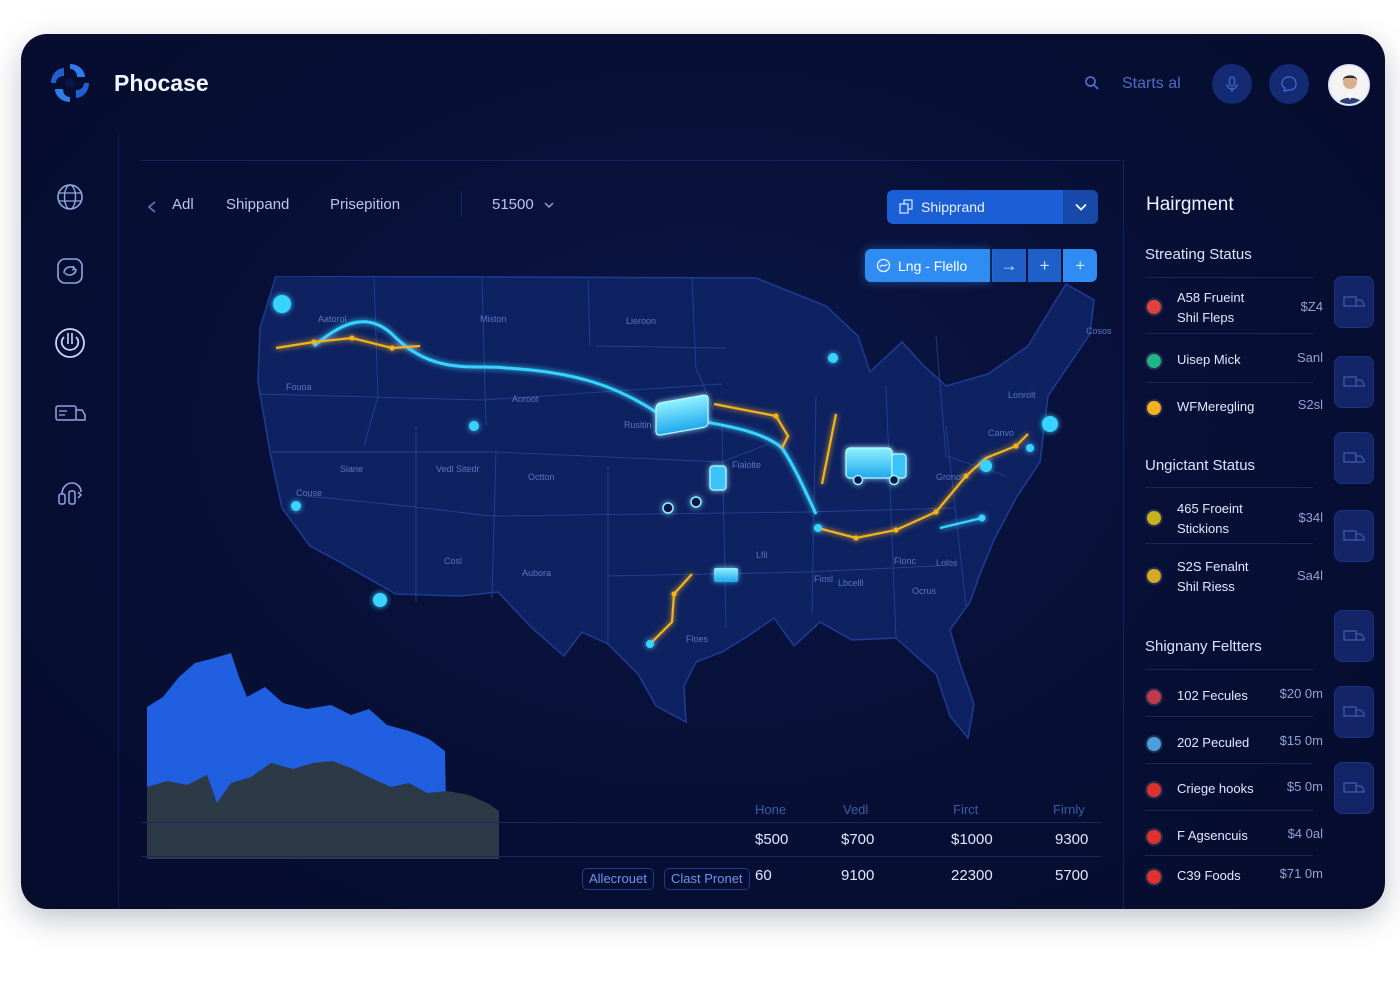 The height and width of the screenshot is (1000, 1400). What do you see at coordinates (1069, 809) in the screenshot?
I see `stats-header: Firnly` at bounding box center [1069, 809].